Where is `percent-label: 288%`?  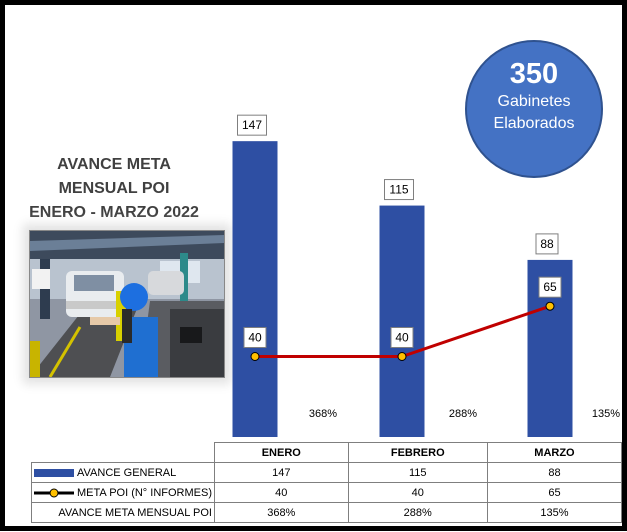
percent-label: 288% is located at coordinates (463, 414).